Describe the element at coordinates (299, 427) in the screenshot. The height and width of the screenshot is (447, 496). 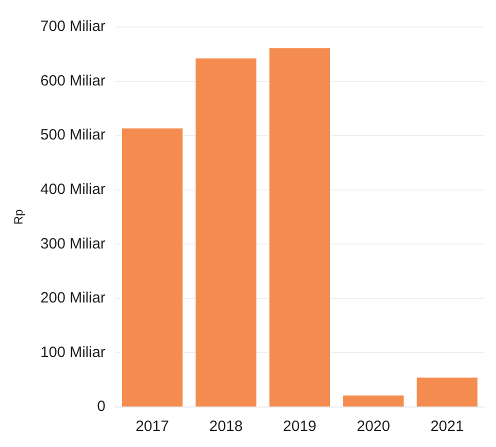
I see `x-tick-label: 2019` at that location.